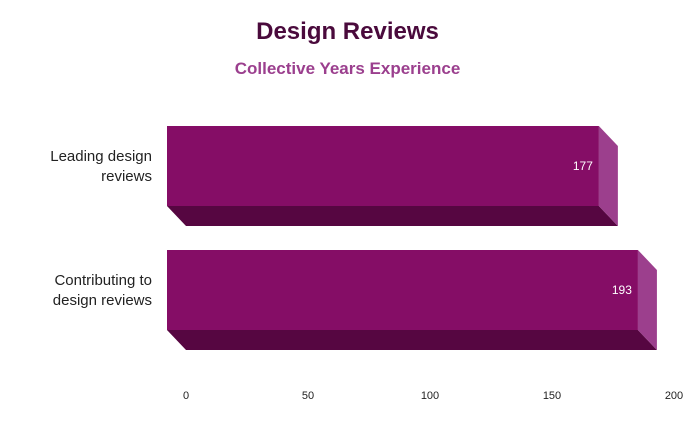 This screenshot has width=695, height=424. Describe the element at coordinates (674, 396) in the screenshot. I see `x-tick-label: 200` at that location.